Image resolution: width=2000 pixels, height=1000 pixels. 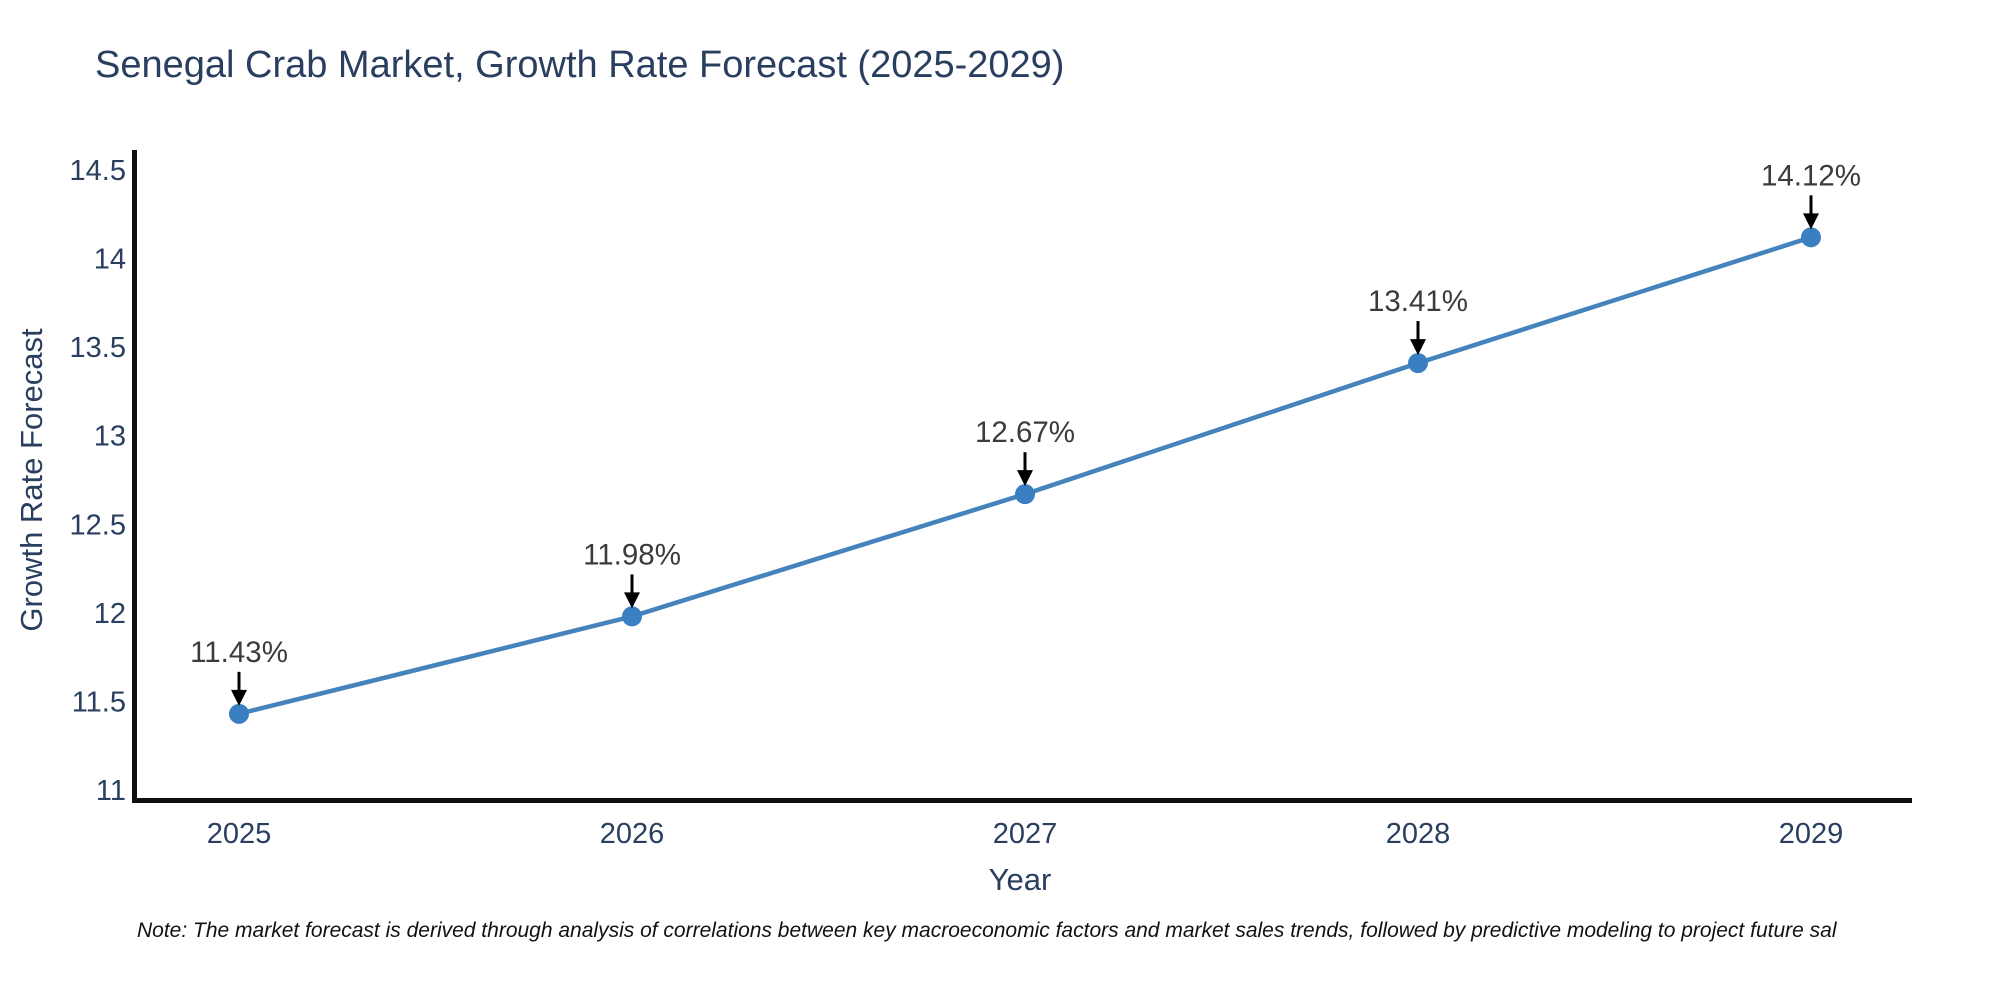 What do you see at coordinates (98, 525) in the screenshot?
I see `y-tick-label: 12.5` at bounding box center [98, 525].